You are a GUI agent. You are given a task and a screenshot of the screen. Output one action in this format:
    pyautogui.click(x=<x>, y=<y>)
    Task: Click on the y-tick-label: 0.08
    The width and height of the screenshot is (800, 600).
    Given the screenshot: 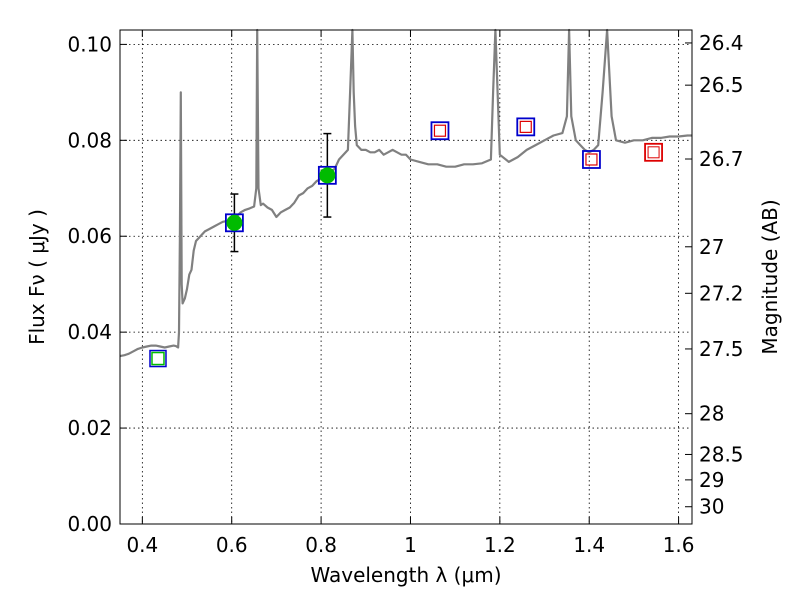 What is the action you would take?
    pyautogui.click(x=89, y=140)
    